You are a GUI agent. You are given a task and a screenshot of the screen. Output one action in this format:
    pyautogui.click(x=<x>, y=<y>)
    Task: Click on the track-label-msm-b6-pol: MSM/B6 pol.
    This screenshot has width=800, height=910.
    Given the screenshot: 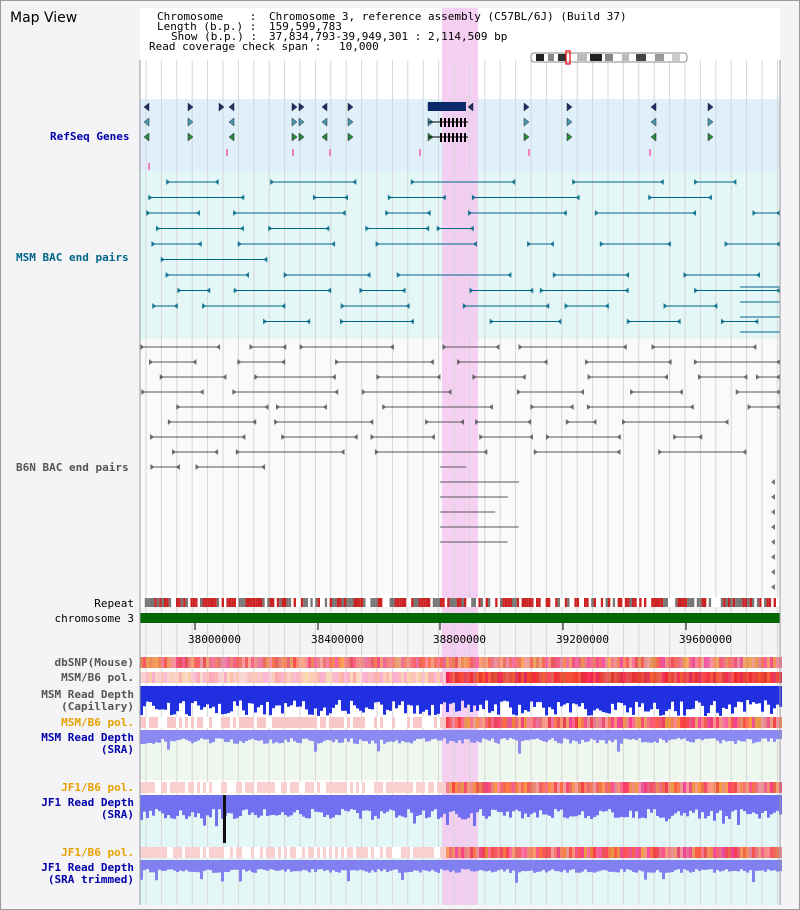 What is the action you would take?
    pyautogui.click(x=97, y=677)
    